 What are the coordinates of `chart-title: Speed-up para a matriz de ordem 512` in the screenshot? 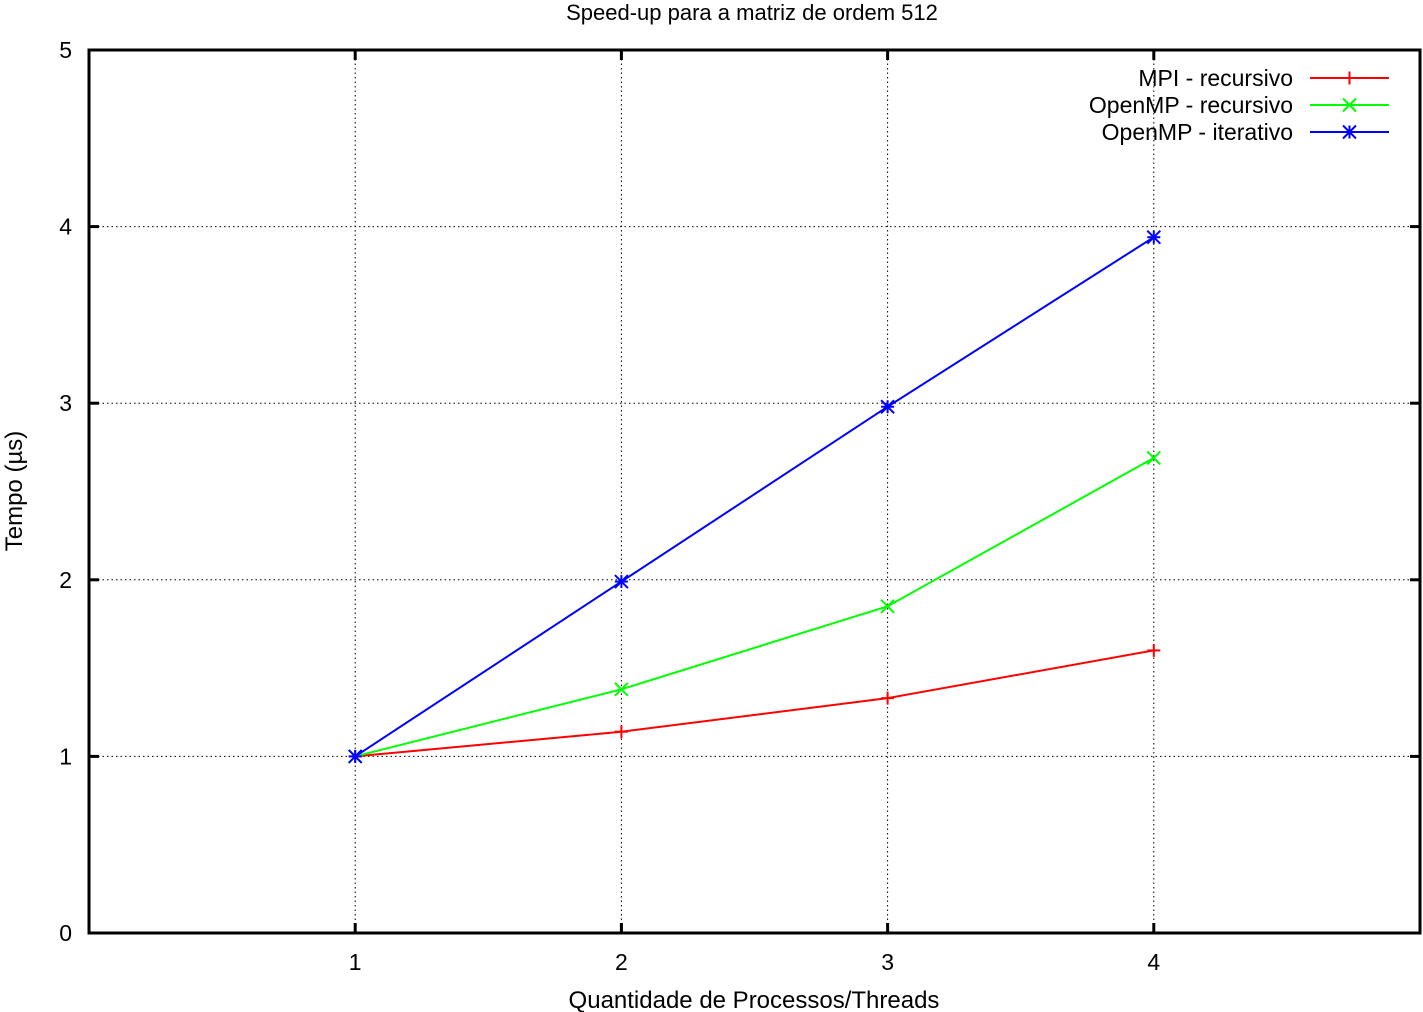 It's located at (752, 12).